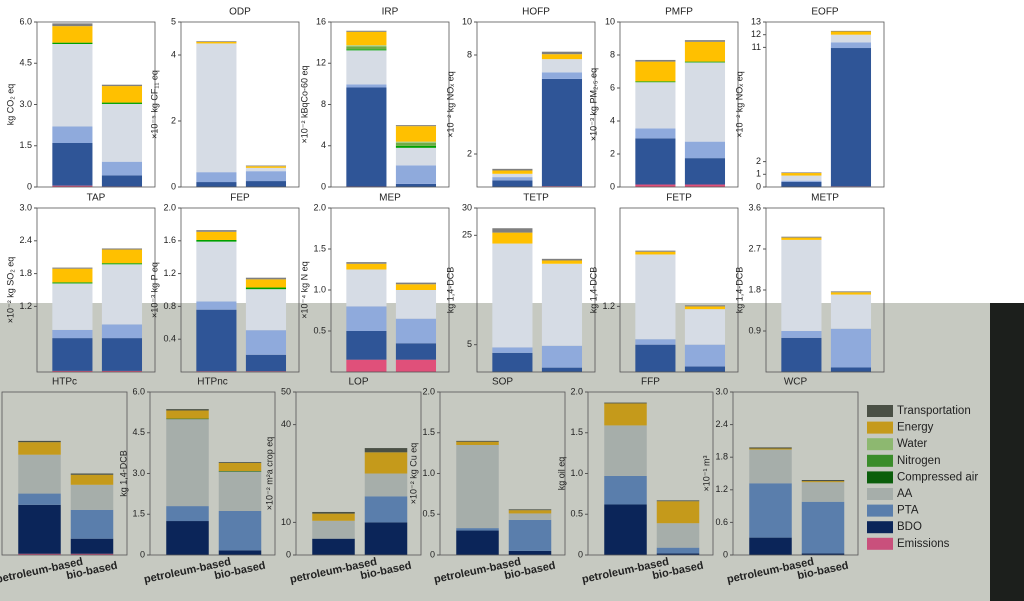  Describe the element at coordinates (502, 382) in the screenshot. I see `panel-title: SOP` at that location.